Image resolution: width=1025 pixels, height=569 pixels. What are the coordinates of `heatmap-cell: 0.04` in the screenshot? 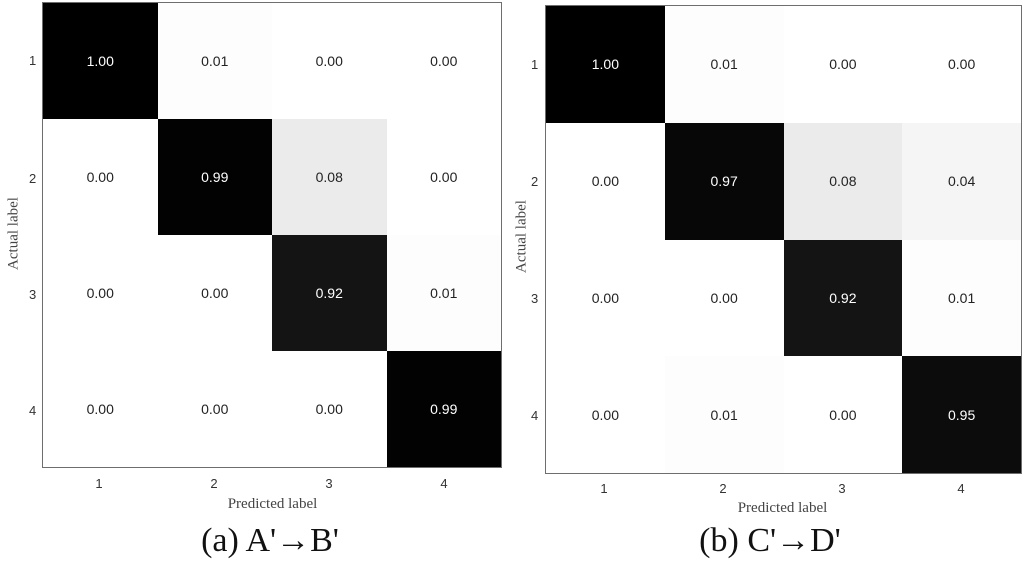 It's located at (961, 181).